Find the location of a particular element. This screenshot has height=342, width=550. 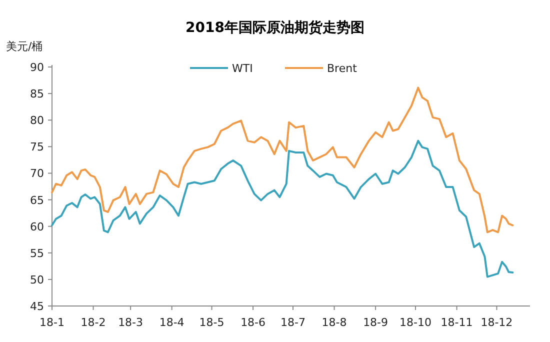

y-tick-label: 80 is located at coordinates (37, 121).